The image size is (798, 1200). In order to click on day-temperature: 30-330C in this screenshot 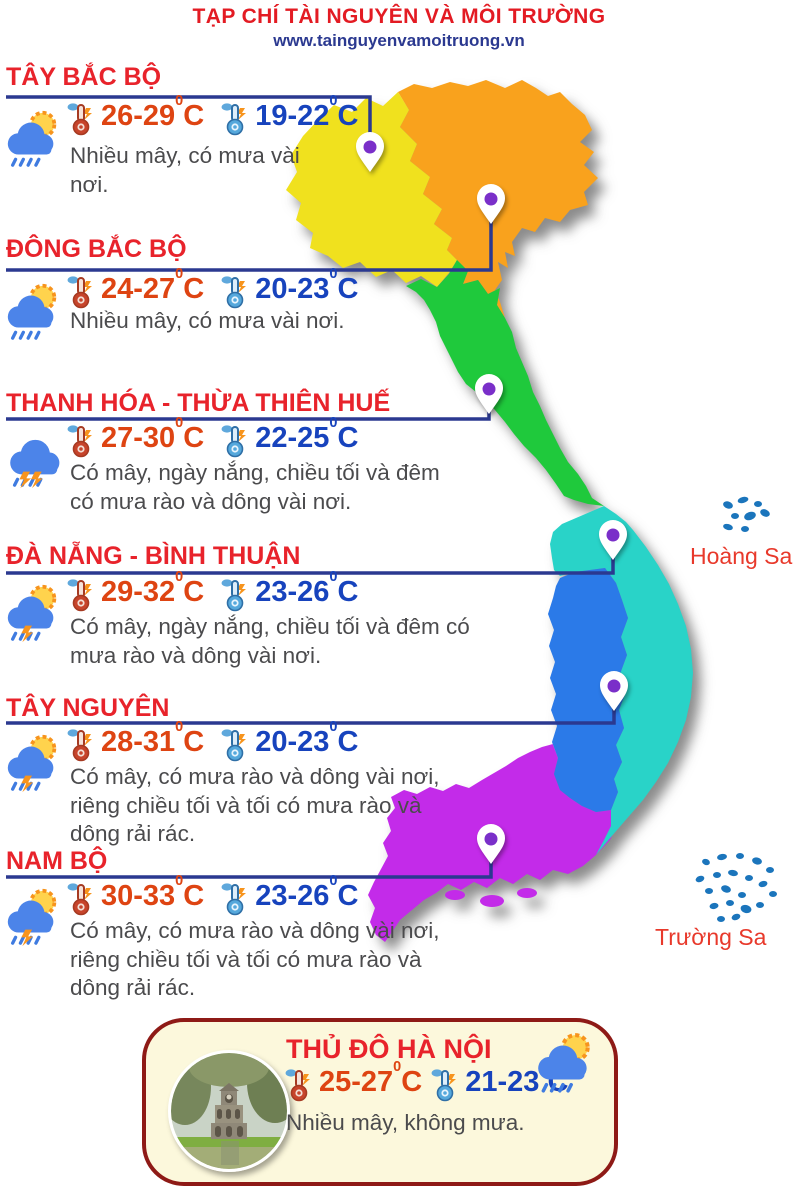, I will do `click(153, 892)`.